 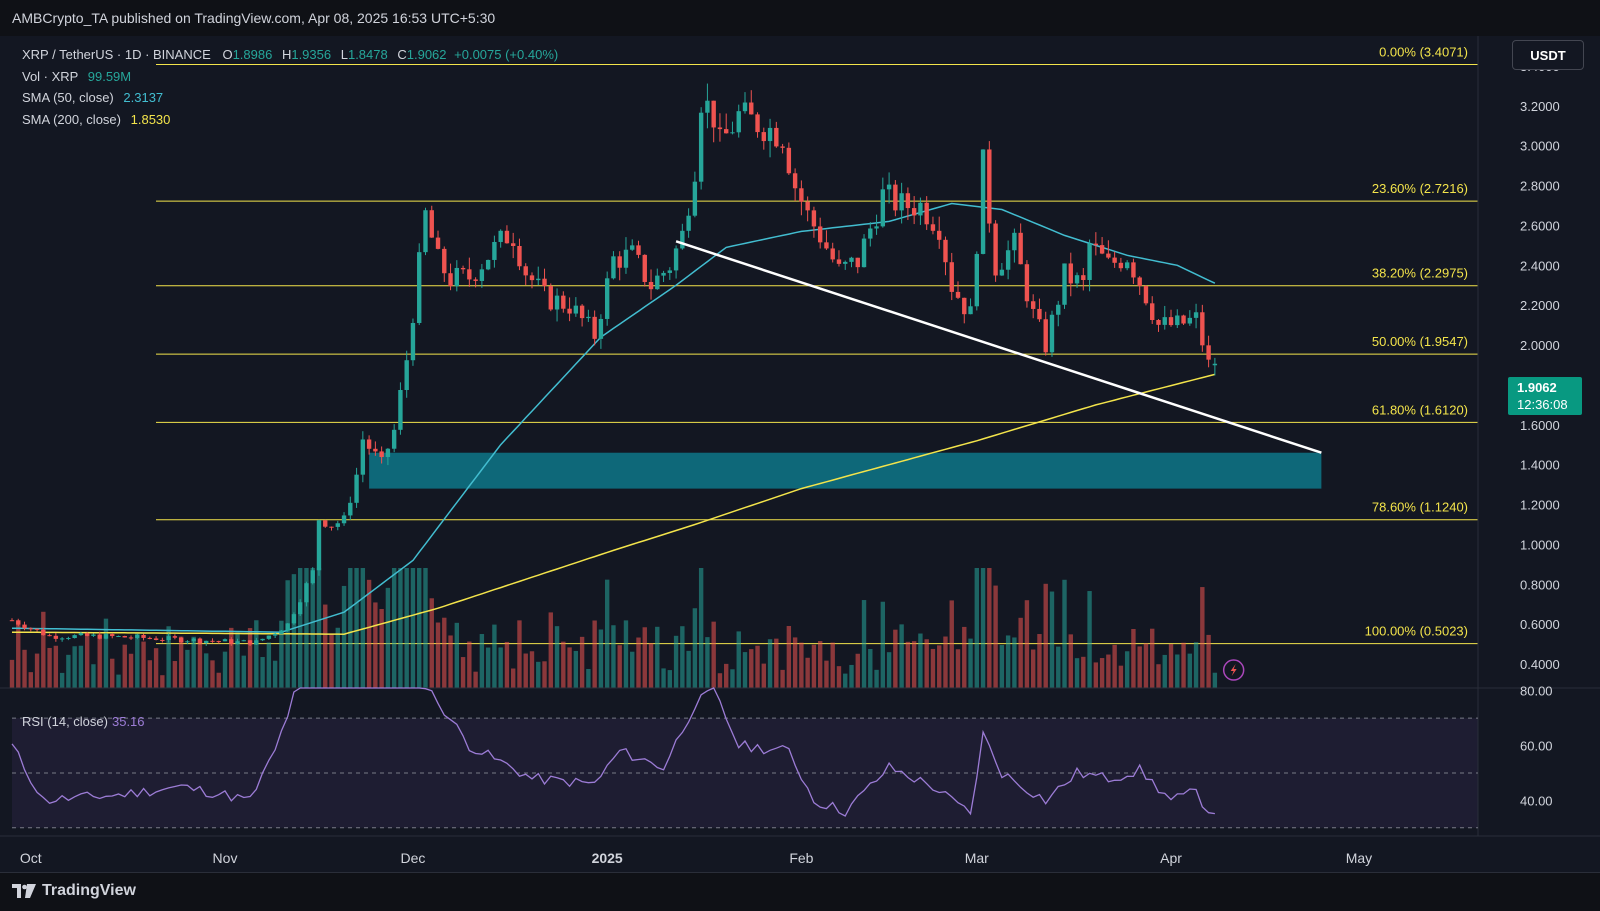 What do you see at coordinates (290, 77) in the screenshot?
I see `volume-row: Vol · XRP 99.59M` at bounding box center [290, 77].